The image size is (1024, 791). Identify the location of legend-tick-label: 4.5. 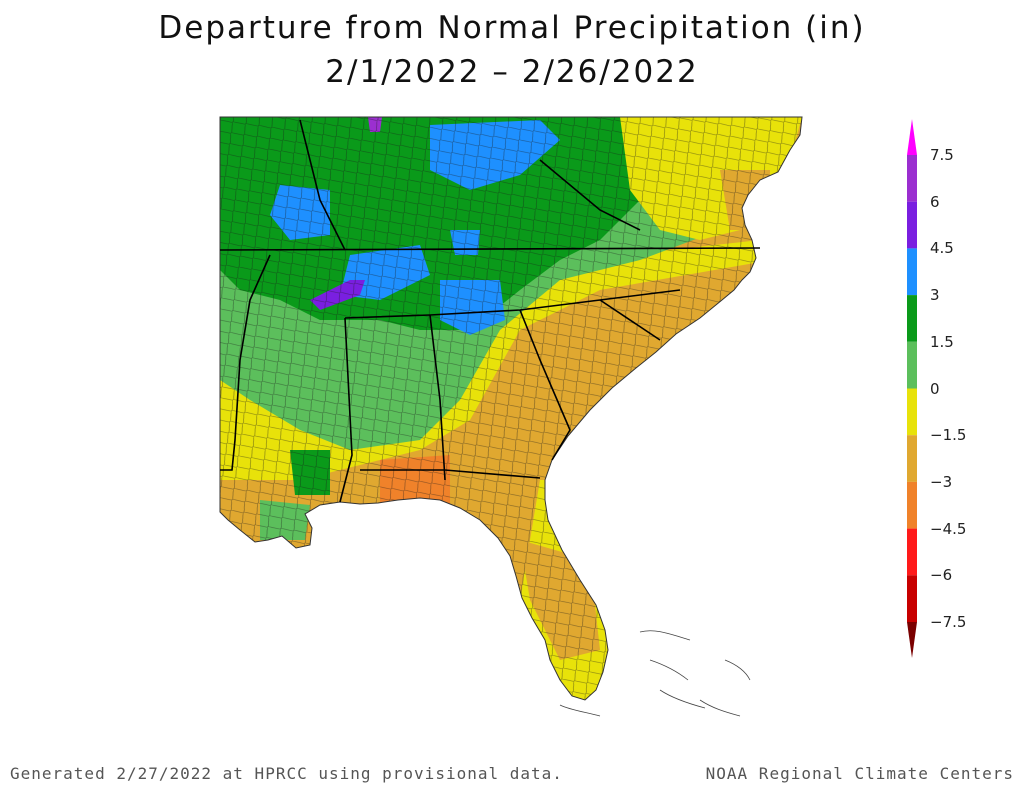
(942, 248).